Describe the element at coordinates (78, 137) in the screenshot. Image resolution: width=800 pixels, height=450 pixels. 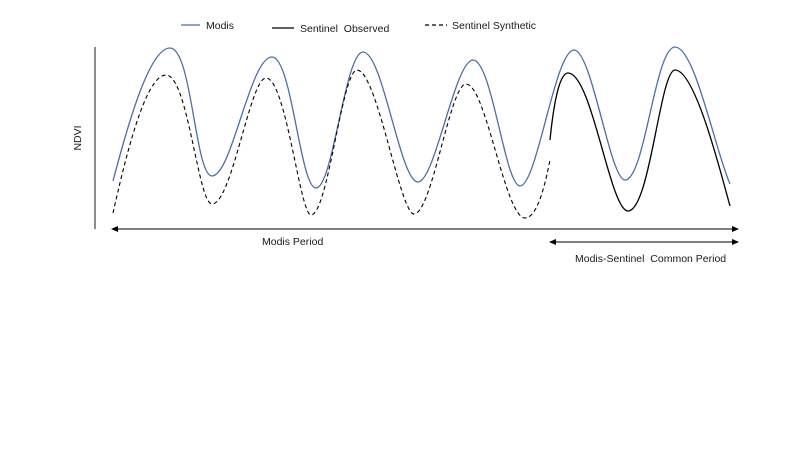
I see `y-axis-label: NDVI` at that location.